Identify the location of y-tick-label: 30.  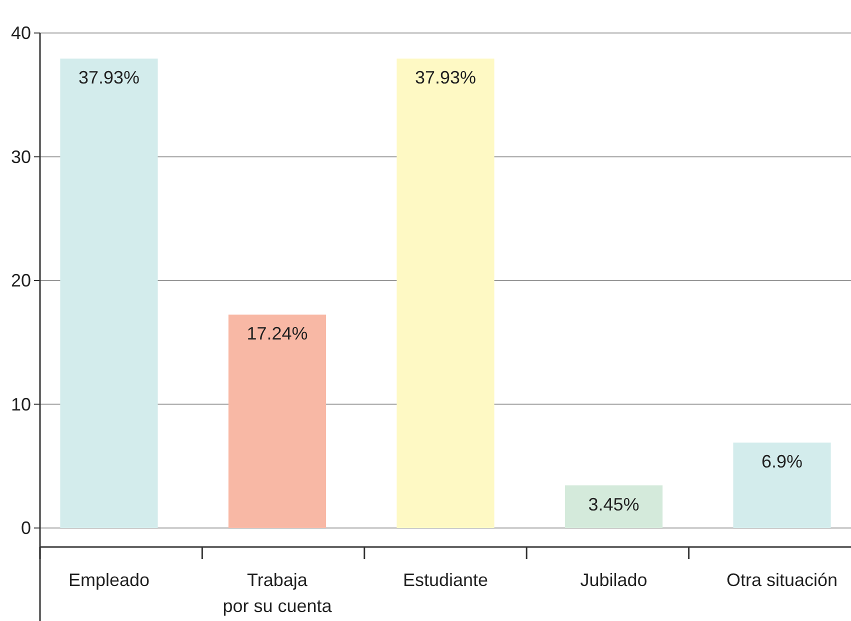
(20, 156).